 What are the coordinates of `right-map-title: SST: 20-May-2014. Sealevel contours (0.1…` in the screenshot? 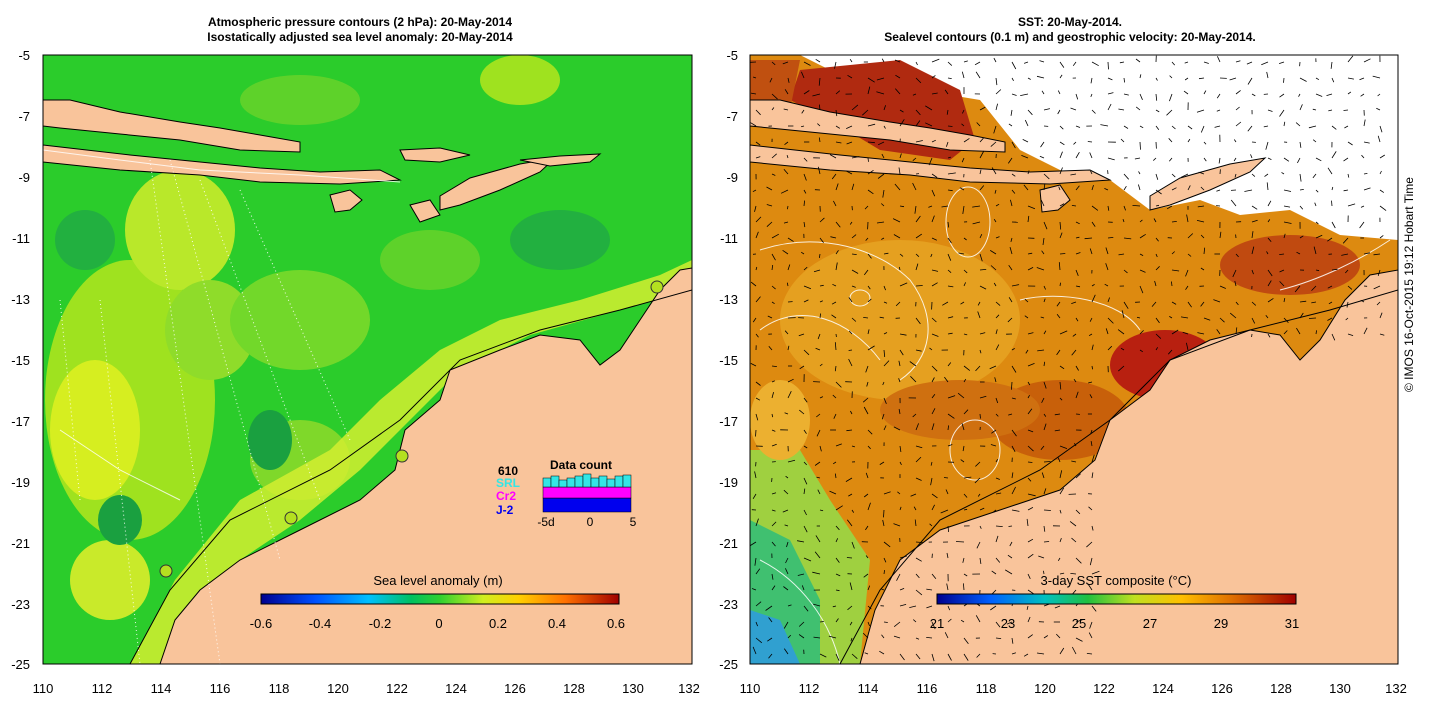 It's located at (1070, 30).